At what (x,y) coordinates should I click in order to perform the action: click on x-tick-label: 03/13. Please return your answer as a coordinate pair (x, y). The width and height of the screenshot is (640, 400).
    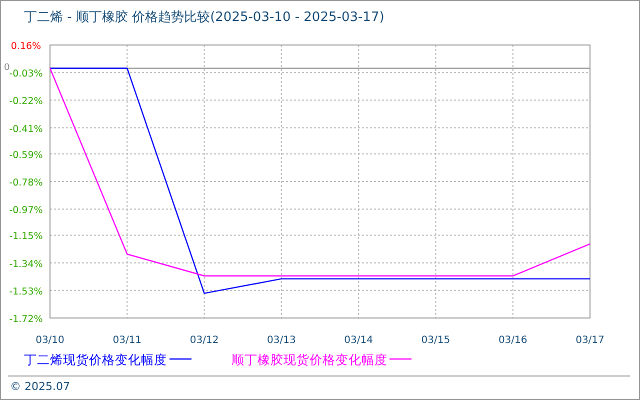
    Looking at the image, I should click on (281, 340).